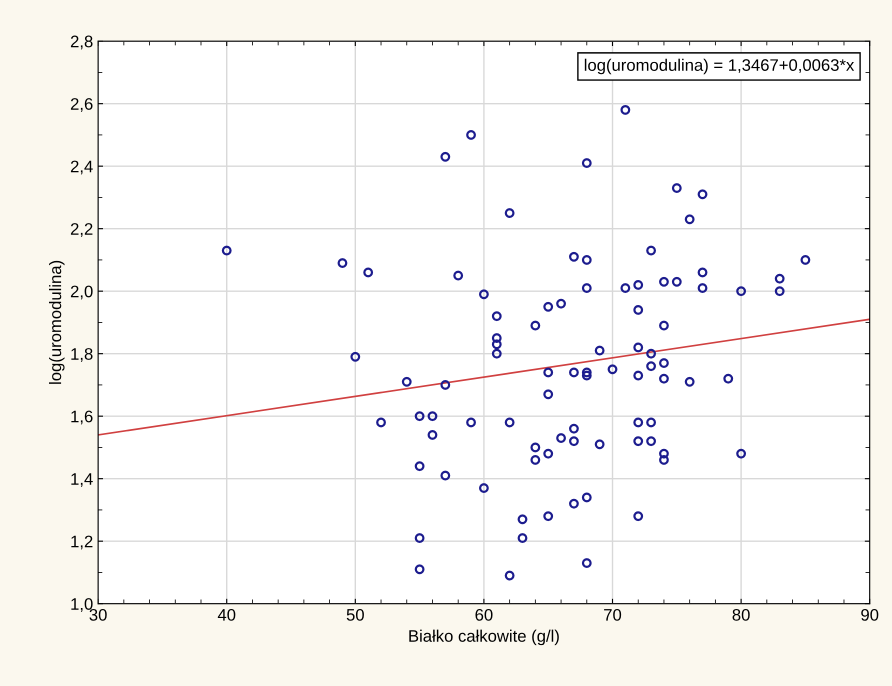 This screenshot has width=892, height=686. Describe the element at coordinates (81, 43) in the screenshot. I see `y-tick-label: 2,8` at that location.